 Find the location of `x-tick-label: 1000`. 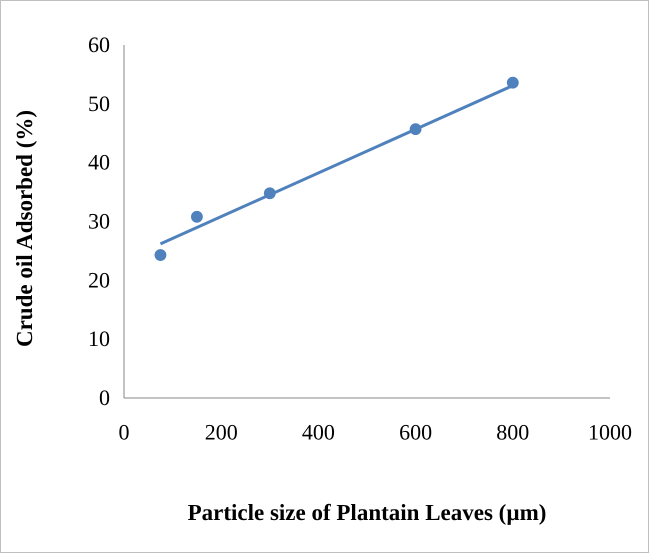

x-tick-label: 1000 is located at coordinates (610, 432).